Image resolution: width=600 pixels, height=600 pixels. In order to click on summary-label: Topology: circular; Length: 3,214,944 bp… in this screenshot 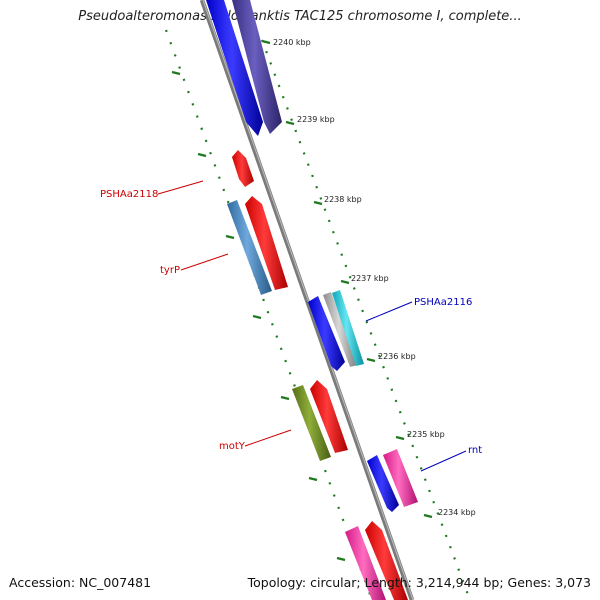, I will do `click(419, 582)`.